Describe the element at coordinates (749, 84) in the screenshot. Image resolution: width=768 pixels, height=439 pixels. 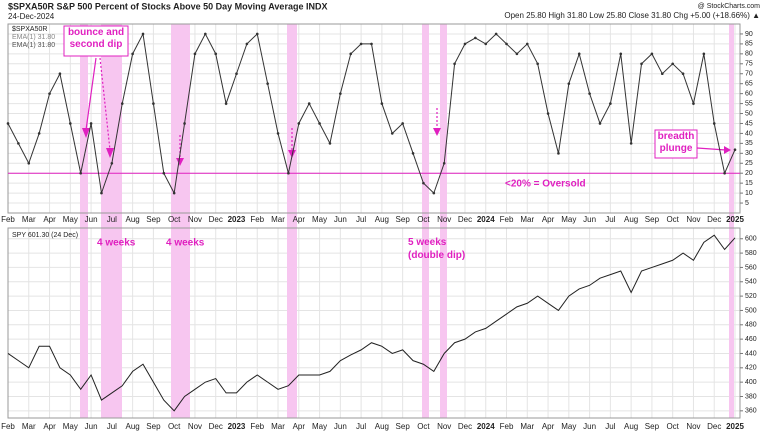
I see `y-tick-label: 65` at that location.